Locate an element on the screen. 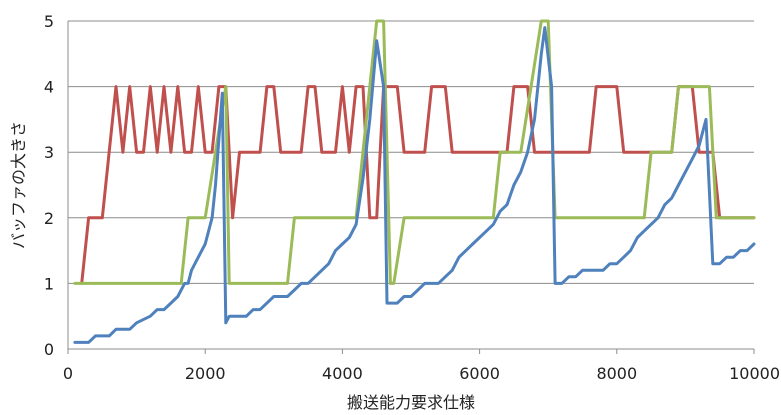  x-axis-ticks: 0 2000 4000 6000 8000 10000 is located at coordinates (421, 366).